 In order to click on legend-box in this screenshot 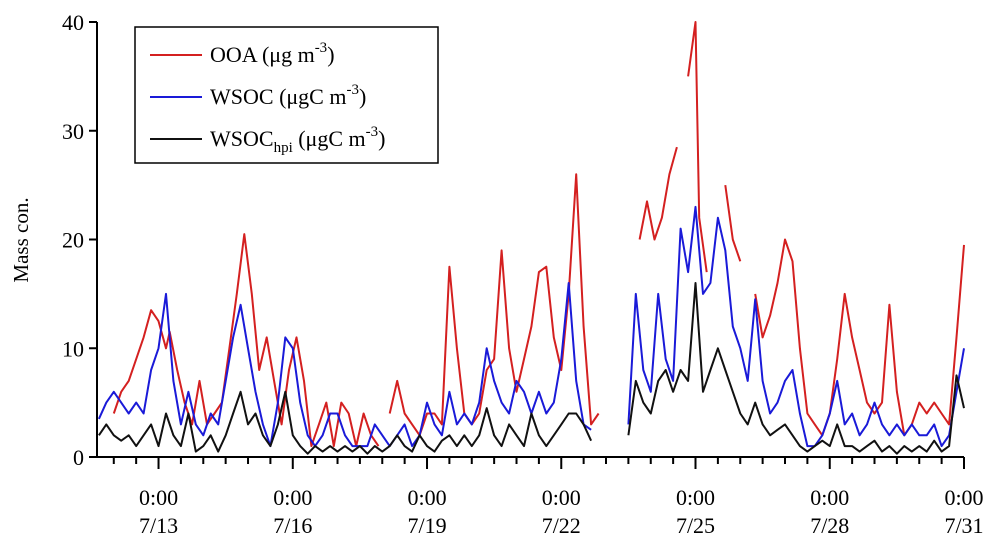, I will do `click(286, 95)`.